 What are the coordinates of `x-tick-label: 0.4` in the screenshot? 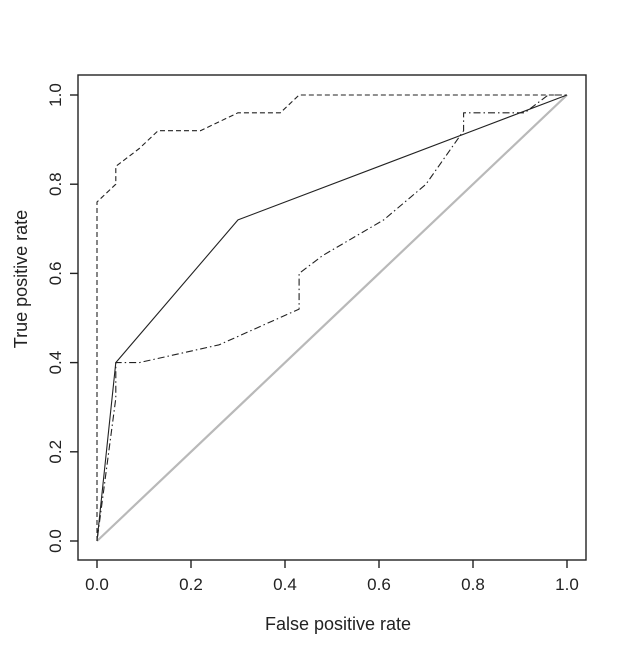 It's located at (285, 584).